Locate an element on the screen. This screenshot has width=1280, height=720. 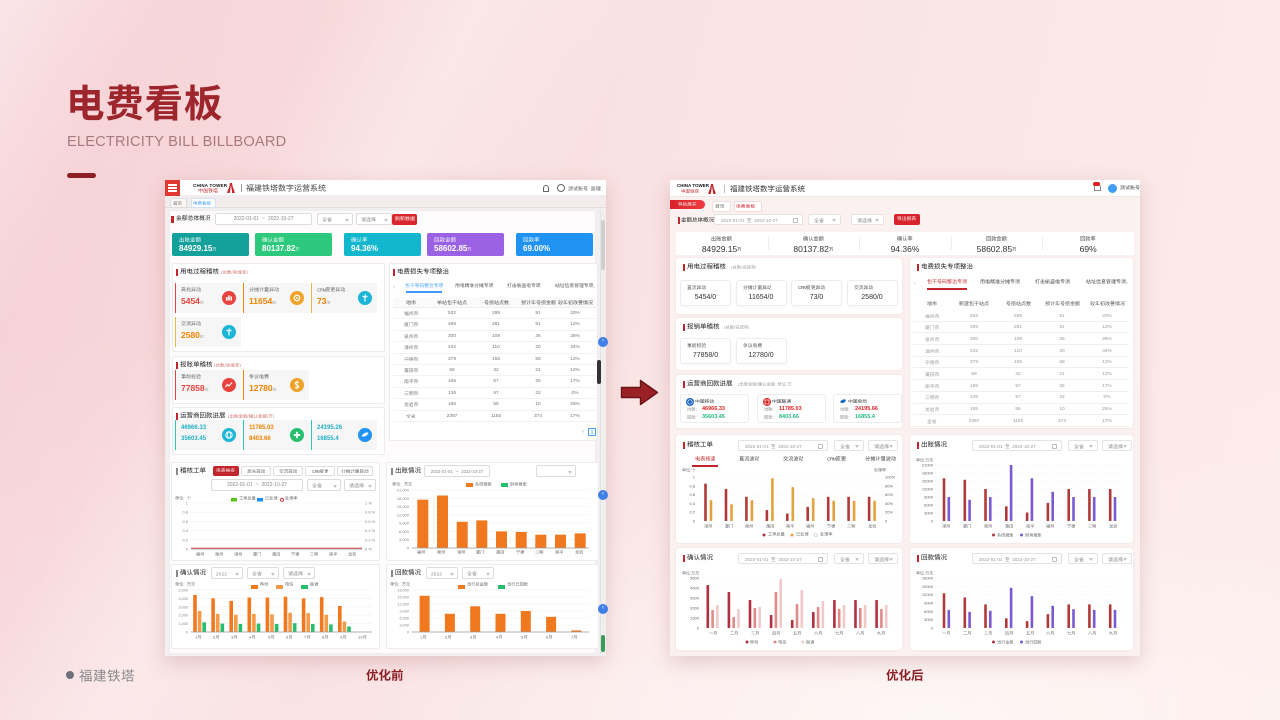
svg-text: 0.2 % is located at coordinates (370, 539).